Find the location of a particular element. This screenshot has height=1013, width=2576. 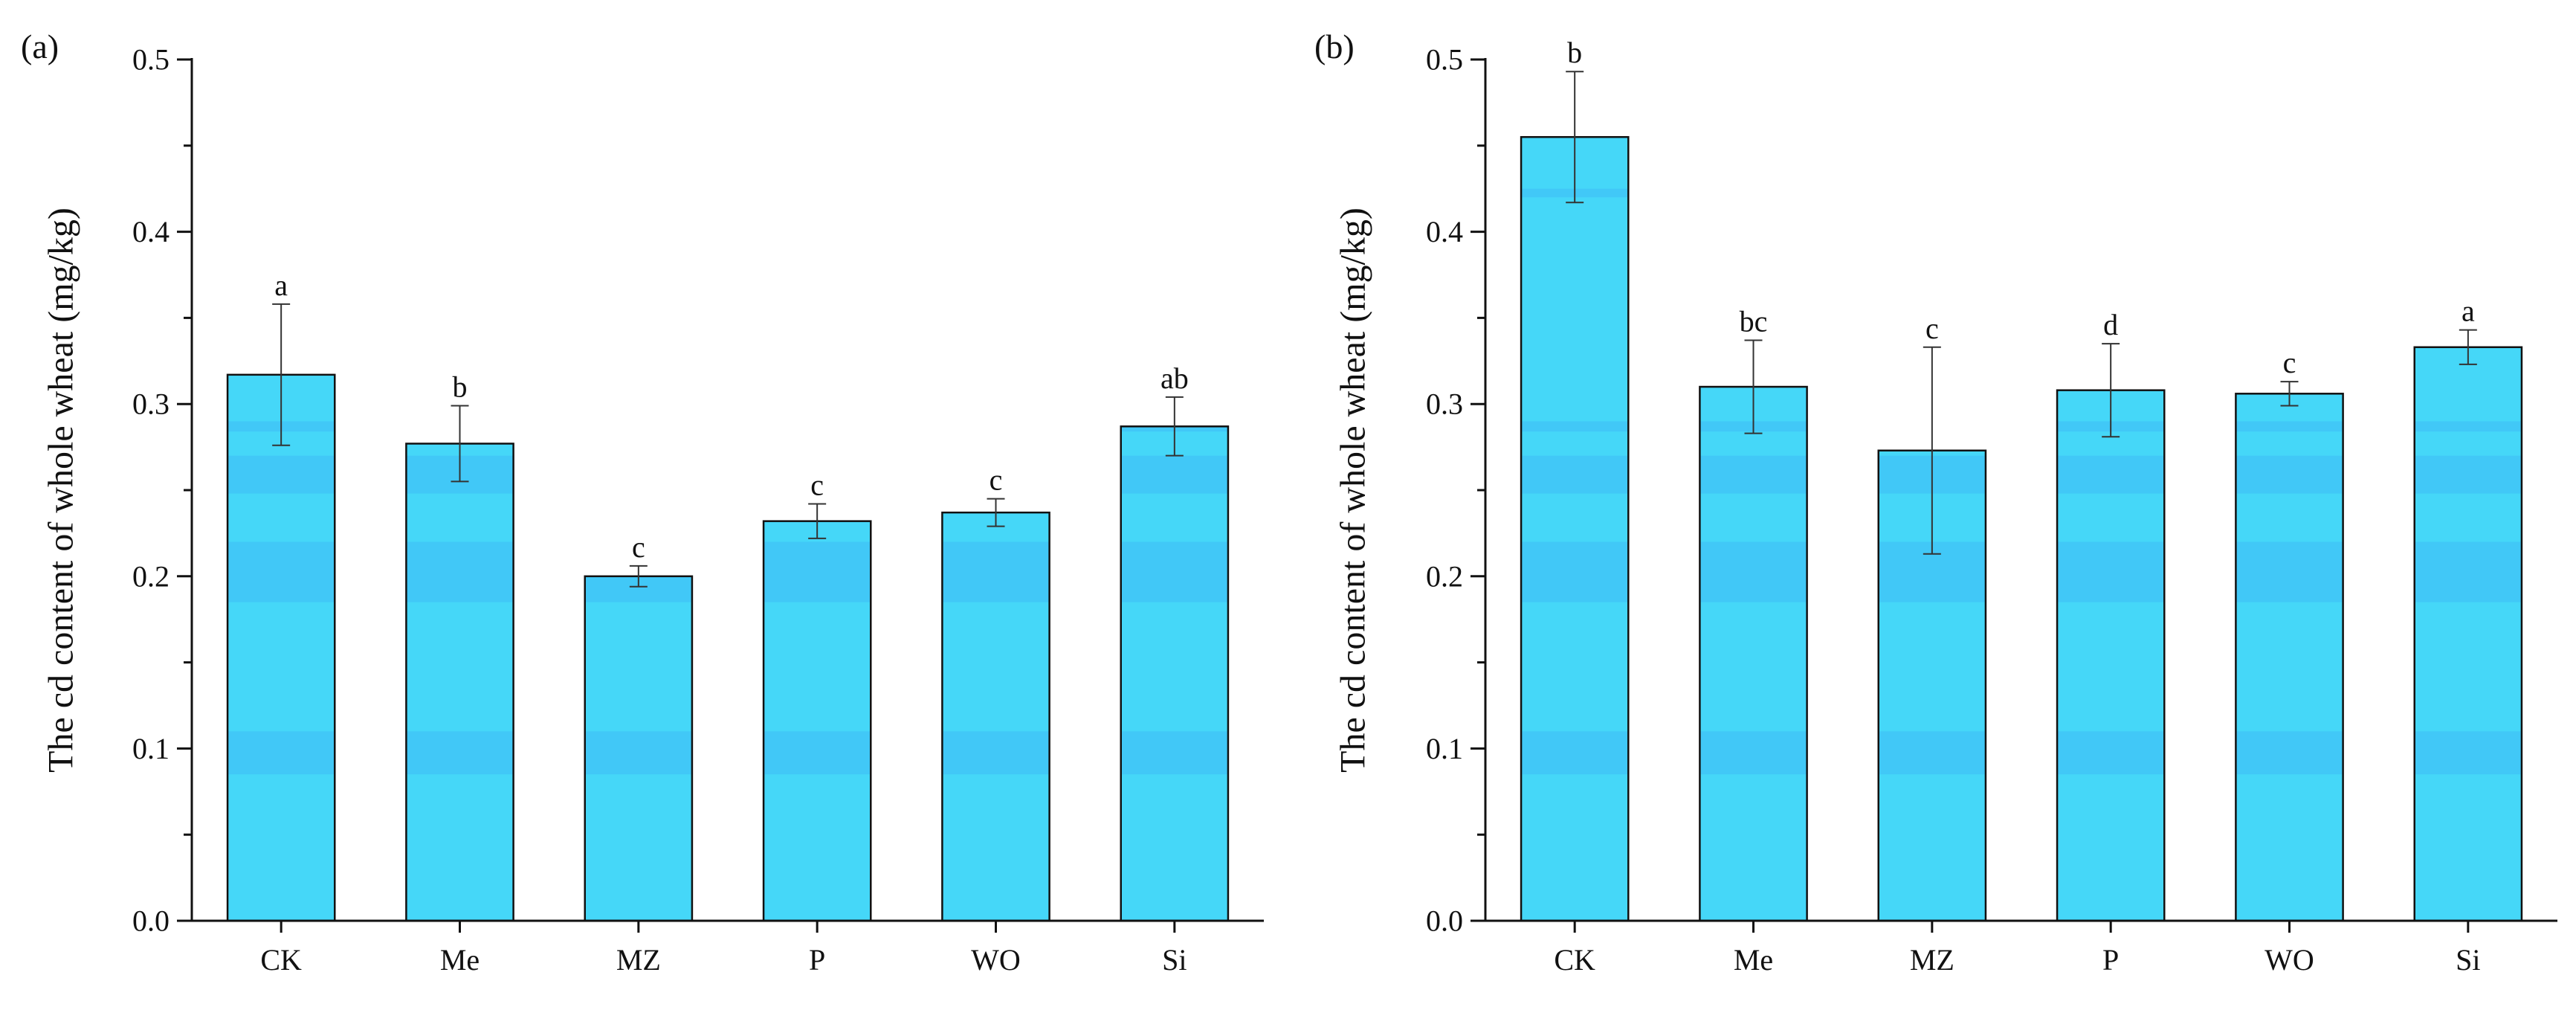

significance-label: bc is located at coordinates (1754, 321).